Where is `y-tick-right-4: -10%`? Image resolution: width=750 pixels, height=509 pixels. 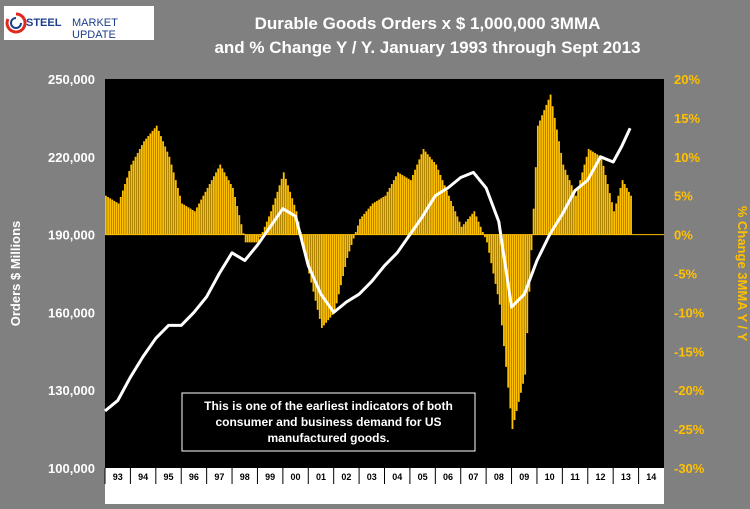
y-tick-right-4: -10% is located at coordinates (689, 312).